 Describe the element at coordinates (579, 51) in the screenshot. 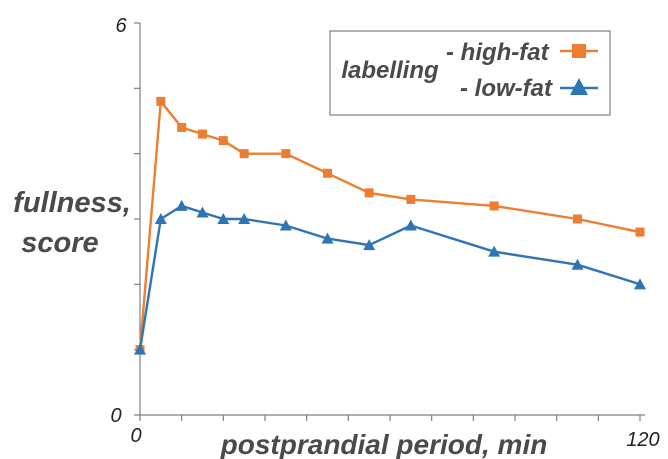

I see `legend-swatch-marker-high-fat` at that location.